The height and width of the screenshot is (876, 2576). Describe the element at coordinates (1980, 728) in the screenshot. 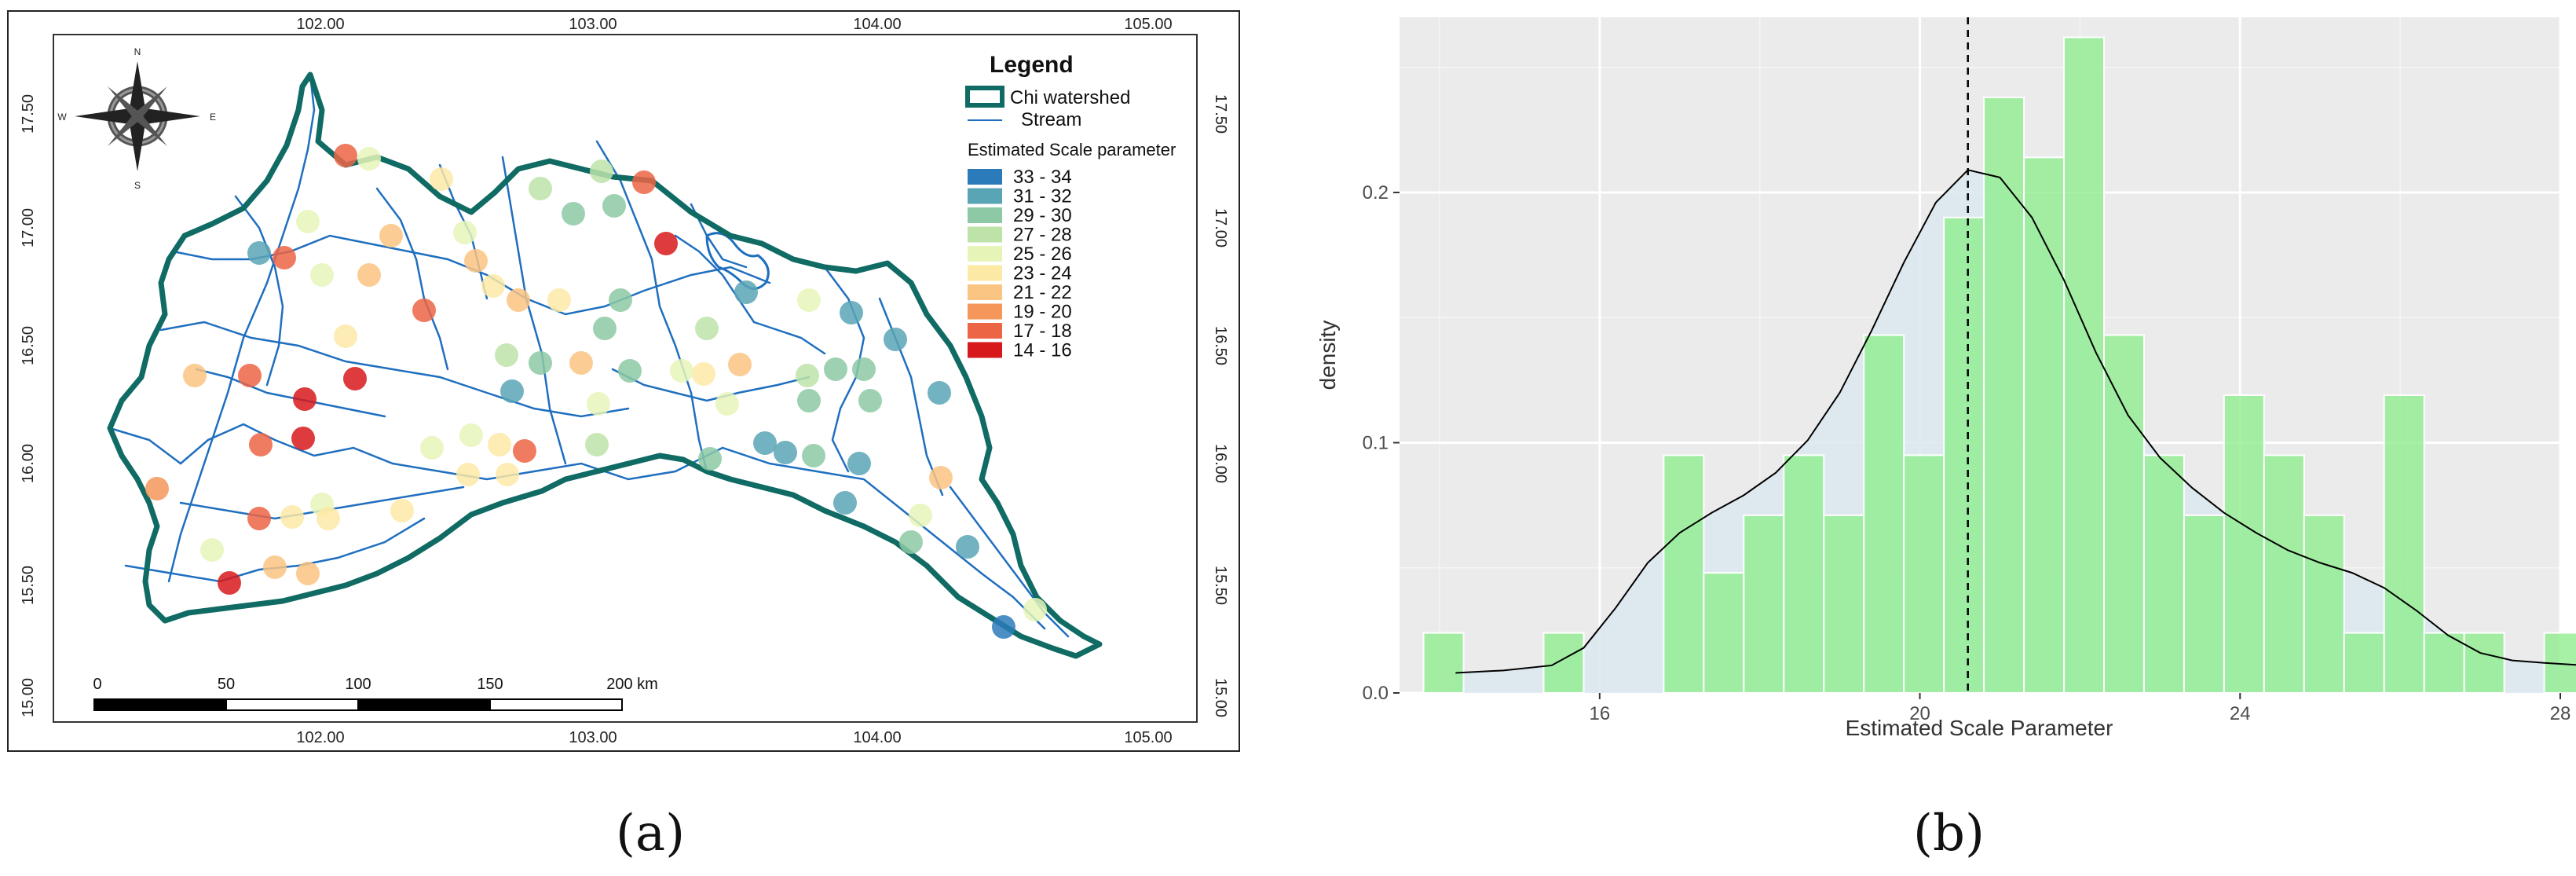

I see `x-axis-label: Estimated Scale Parameter` at that location.